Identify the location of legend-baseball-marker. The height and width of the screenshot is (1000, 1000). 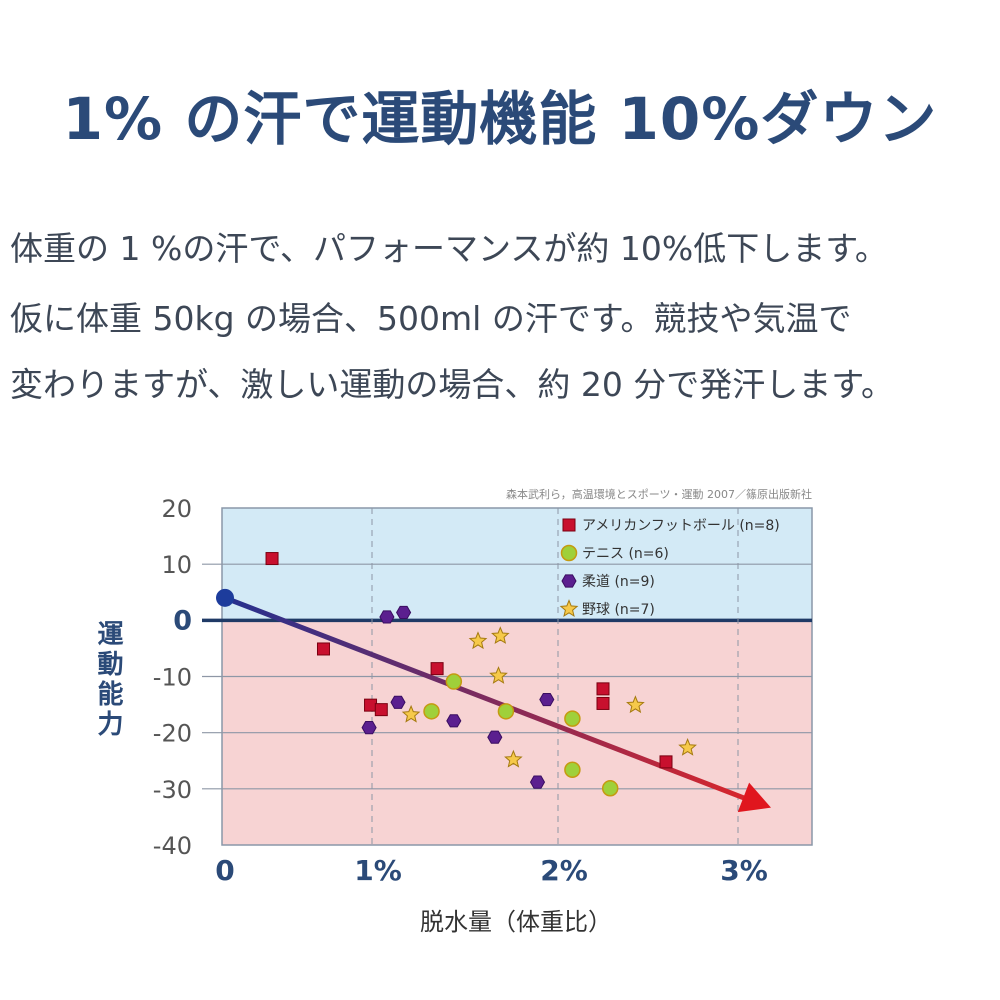
(569, 608).